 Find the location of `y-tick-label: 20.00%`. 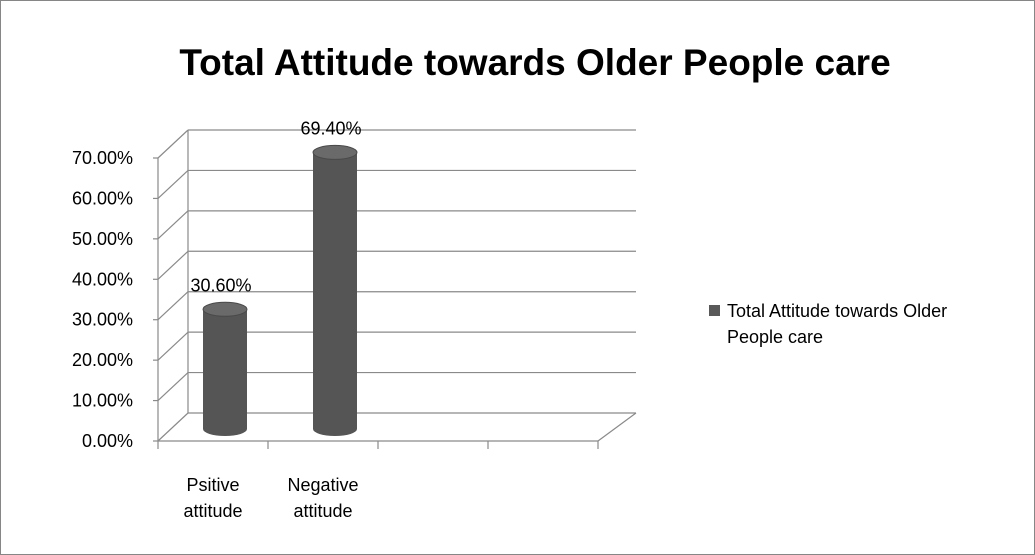

y-tick-label: 20.00% is located at coordinates (102, 360).